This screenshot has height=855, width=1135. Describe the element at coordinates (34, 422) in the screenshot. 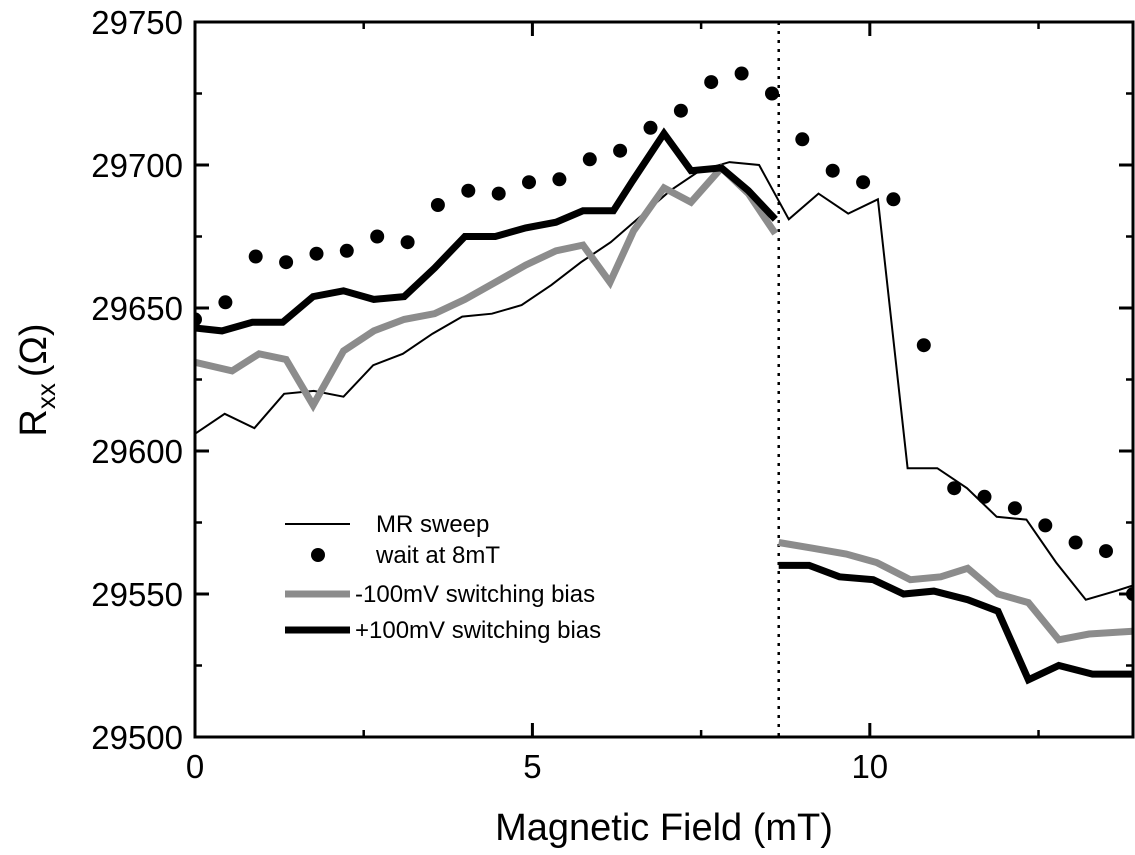

I see `y-axis-title-symbol: R` at that location.